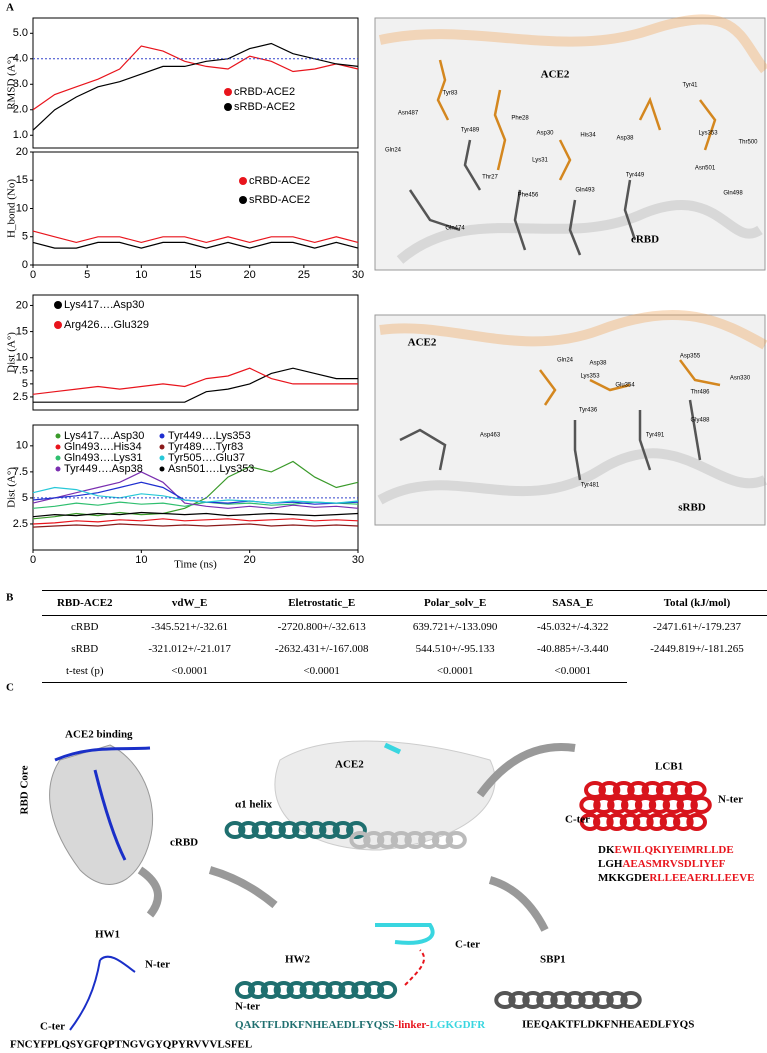 This screenshot has width=767, height=1053. What do you see at coordinates (25, 789) in the screenshot?
I see `panel-c-label: RBD Core` at bounding box center [25, 789].